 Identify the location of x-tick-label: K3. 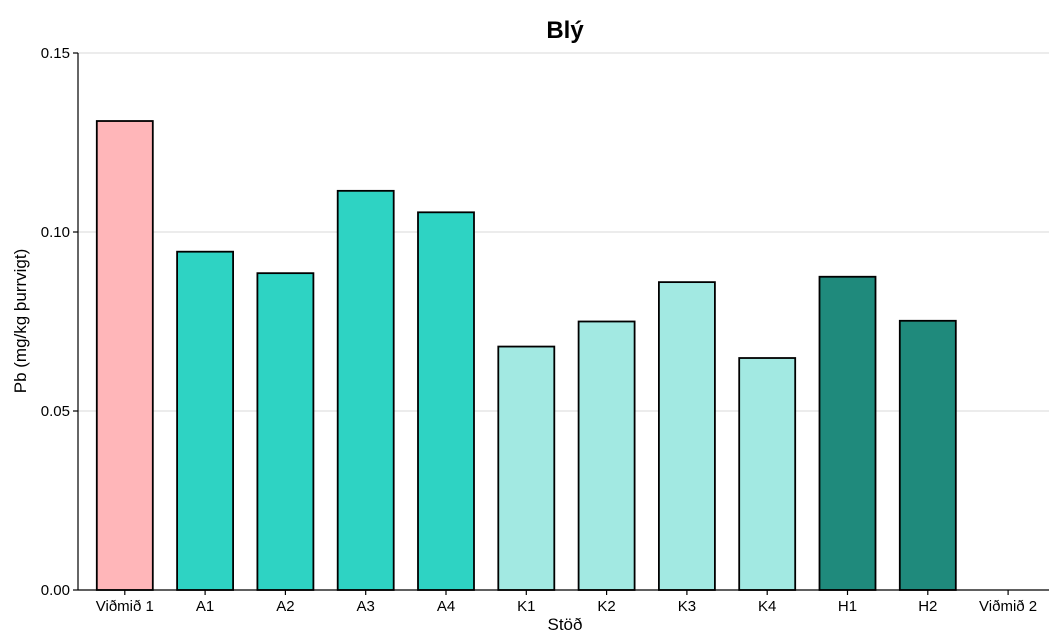
(687, 606).